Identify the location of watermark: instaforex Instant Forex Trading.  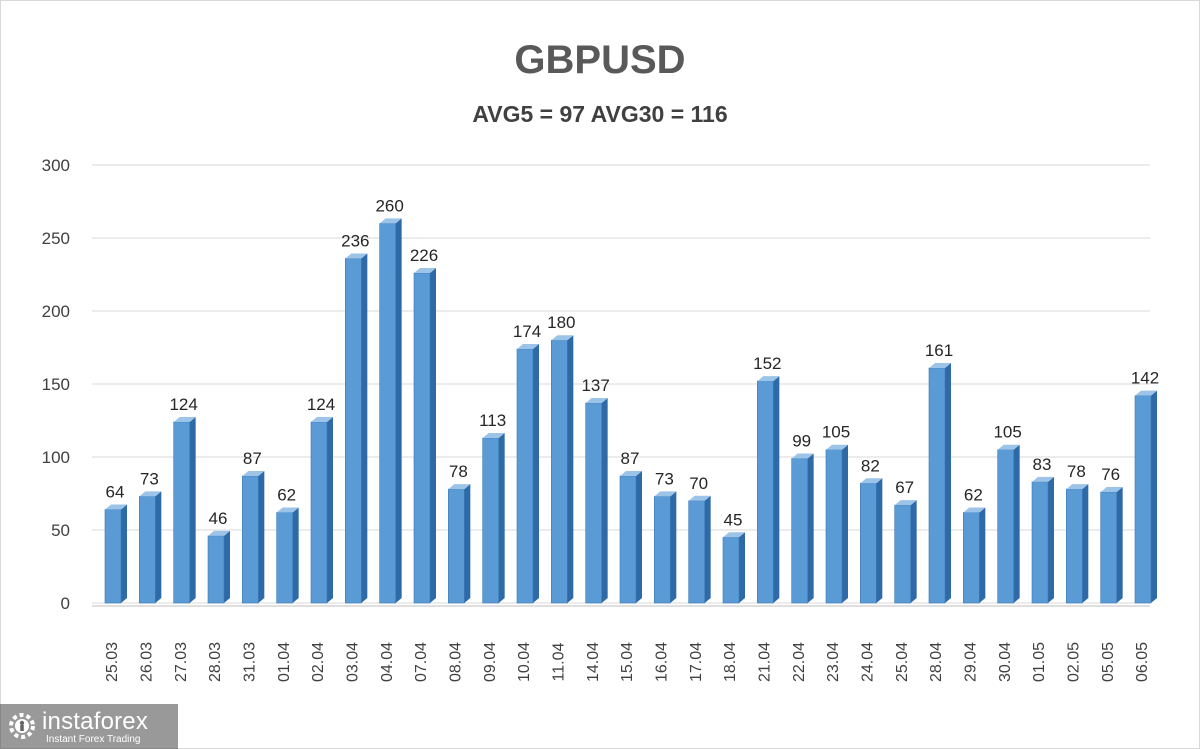
(89, 726).